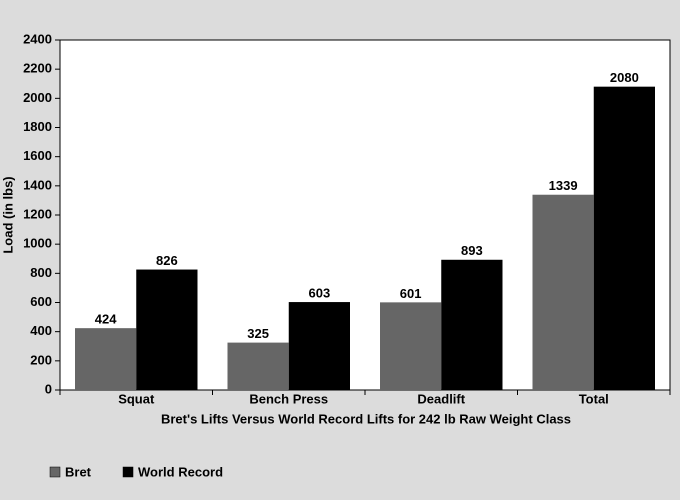  Describe the element at coordinates (7, 214) in the screenshot. I see `y-axis-title: Load (in lbs)` at that location.